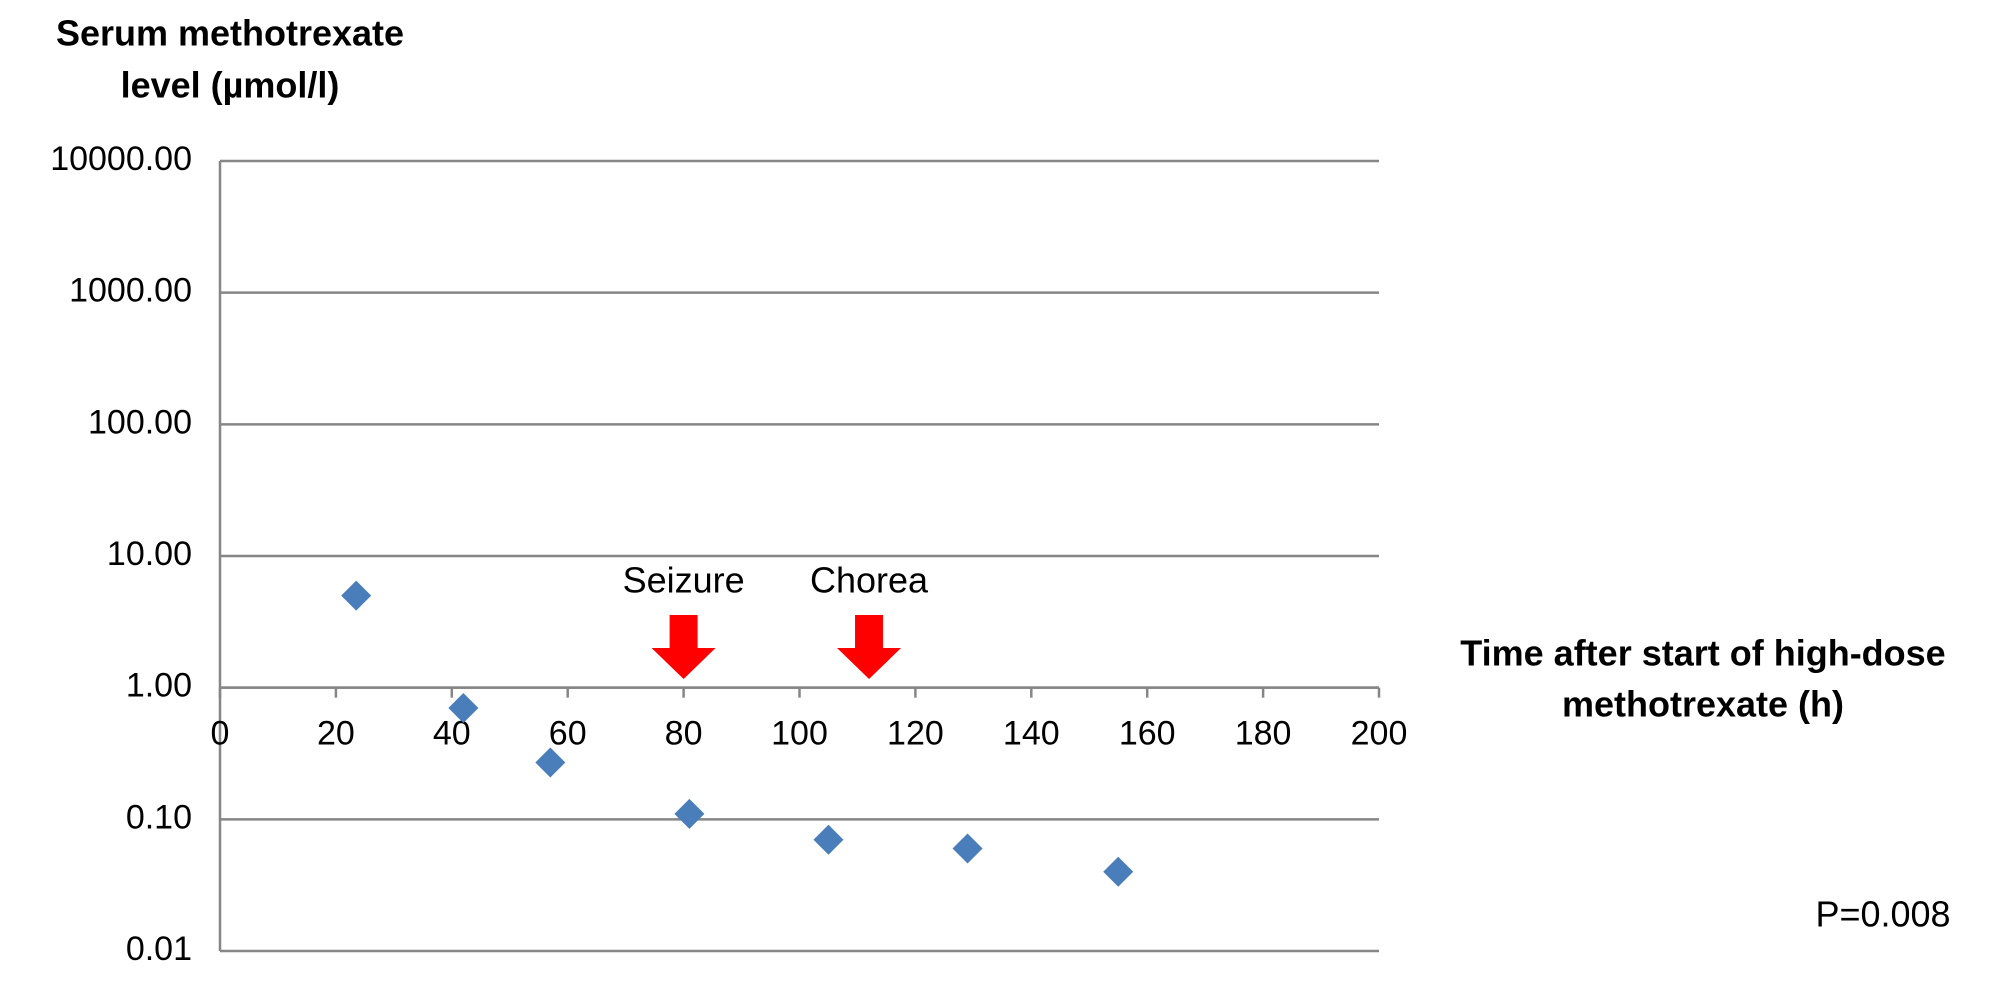 This screenshot has width=2008, height=985. What do you see at coordinates (799, 734) in the screenshot?
I see `x-tick-label: 100` at bounding box center [799, 734].